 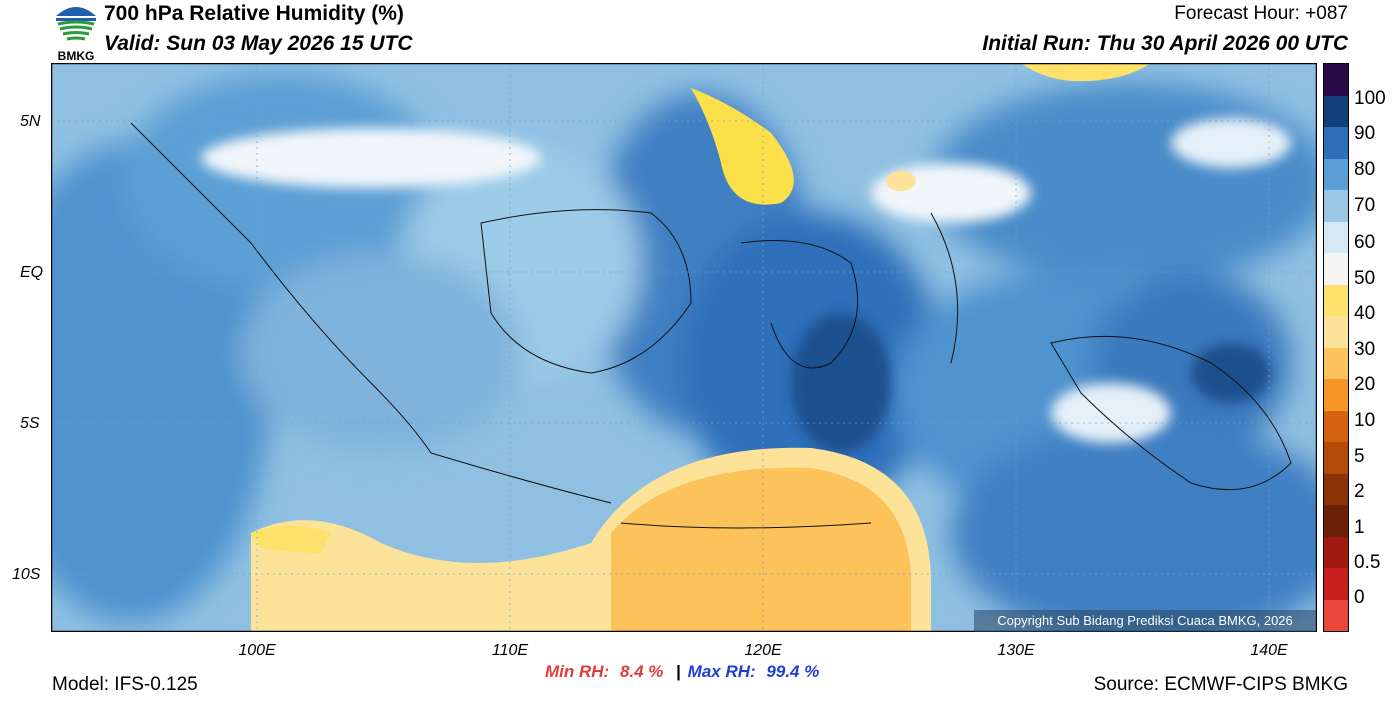 I want to click on colorbar-label: 1, so click(x=1359, y=527).